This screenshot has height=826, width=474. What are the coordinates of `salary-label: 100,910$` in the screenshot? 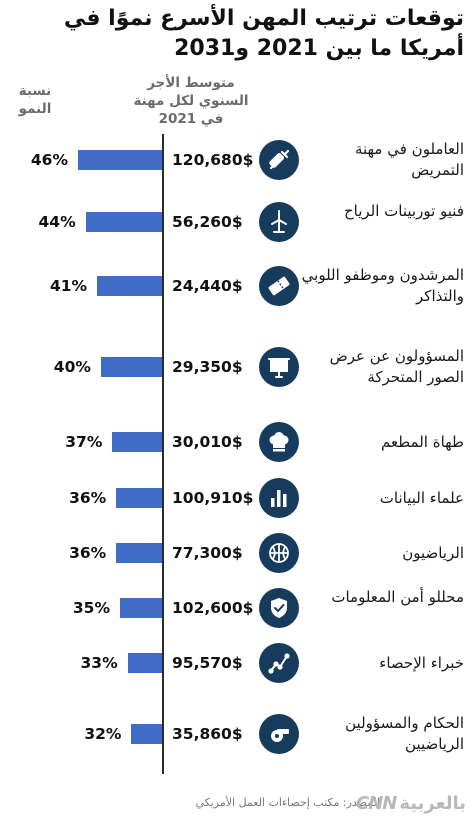 It's located at (213, 498).